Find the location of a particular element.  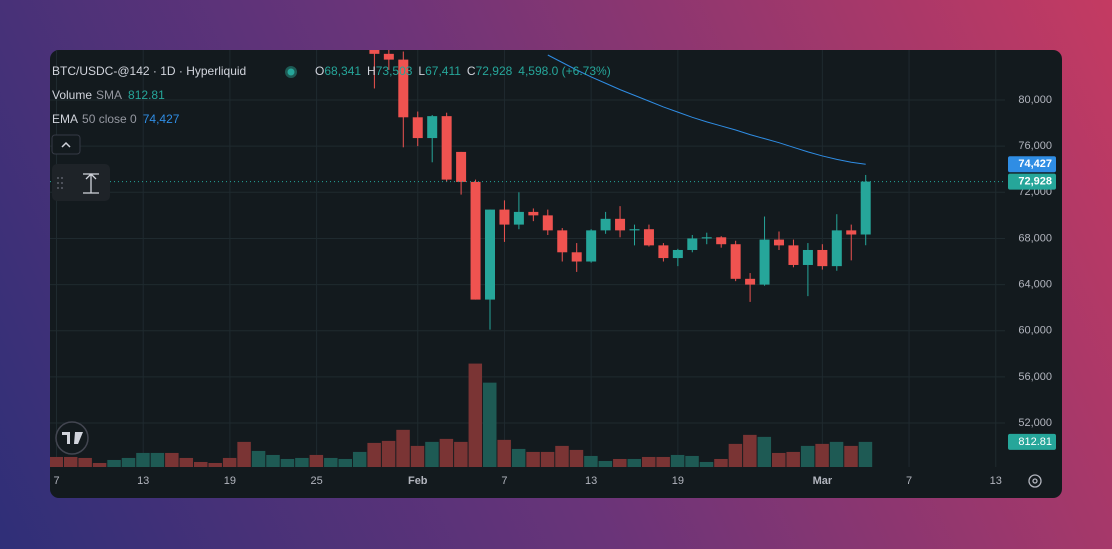

ema-value: 74,427 is located at coordinates (161, 119).